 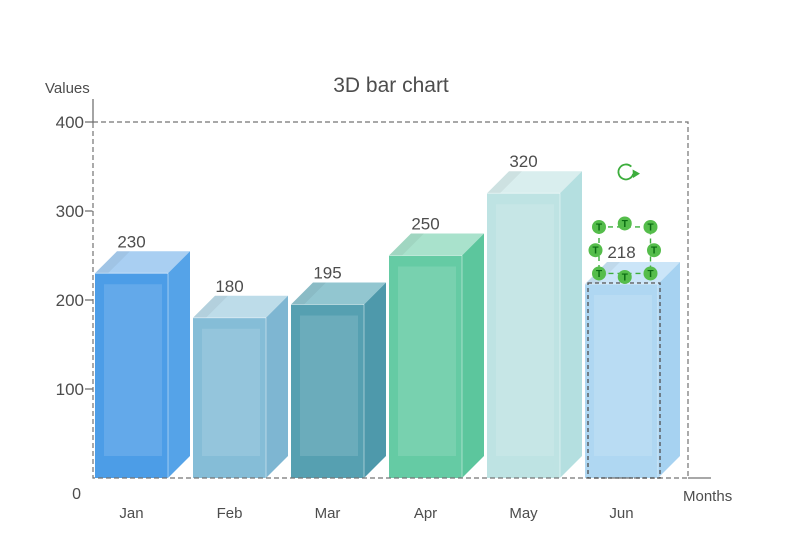 I want to click on bar-apr, so click(x=436, y=356).